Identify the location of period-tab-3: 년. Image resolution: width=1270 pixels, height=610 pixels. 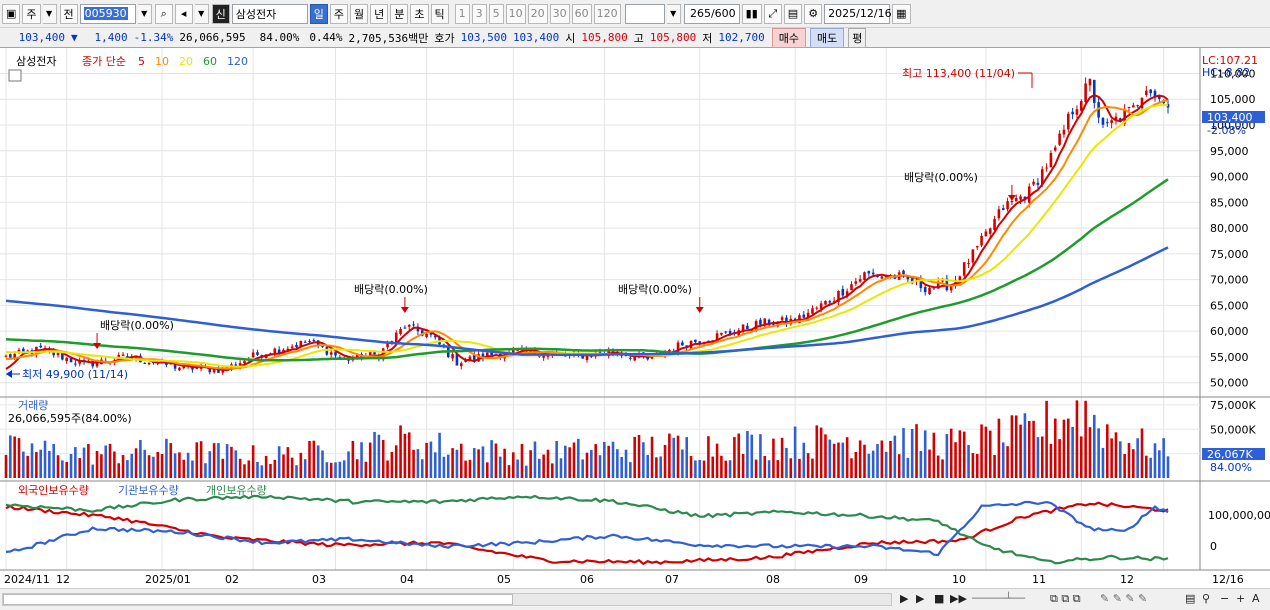
(379, 13).